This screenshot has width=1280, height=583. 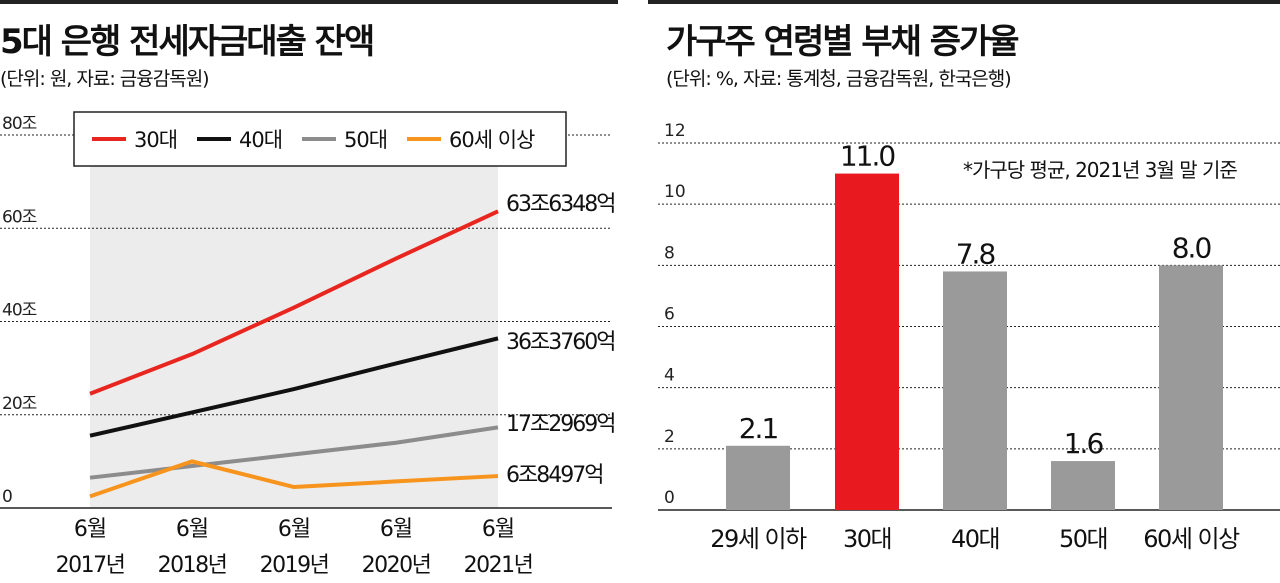 I want to click on series-end-label: 63조6348억, so click(x=560, y=204).